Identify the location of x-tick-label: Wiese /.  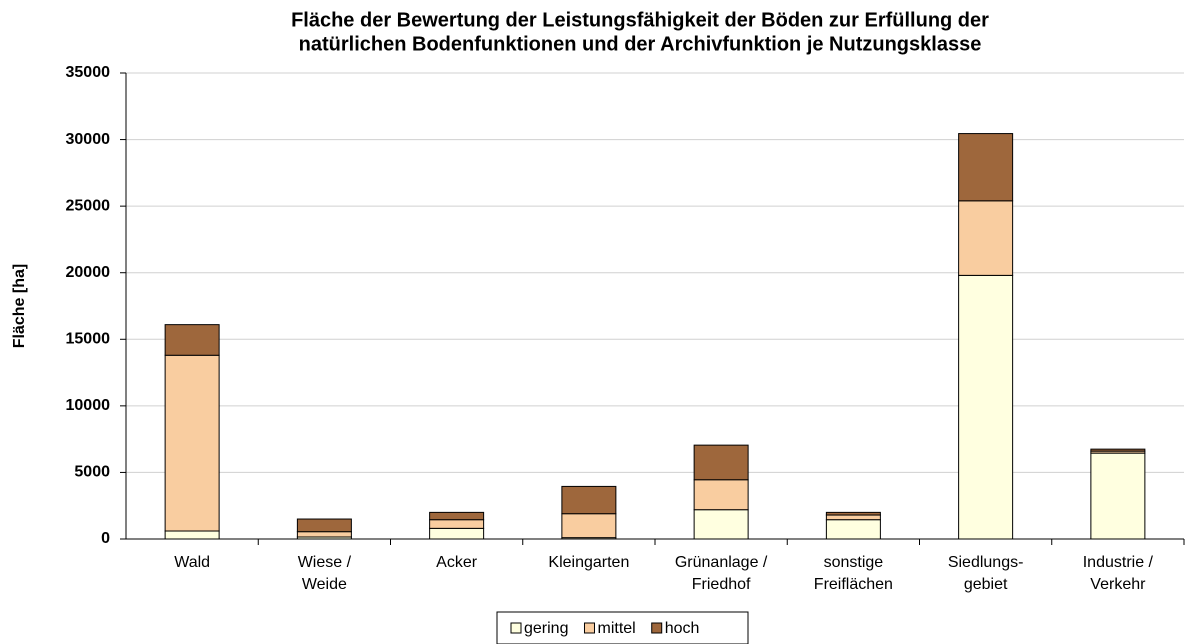
(325, 562).